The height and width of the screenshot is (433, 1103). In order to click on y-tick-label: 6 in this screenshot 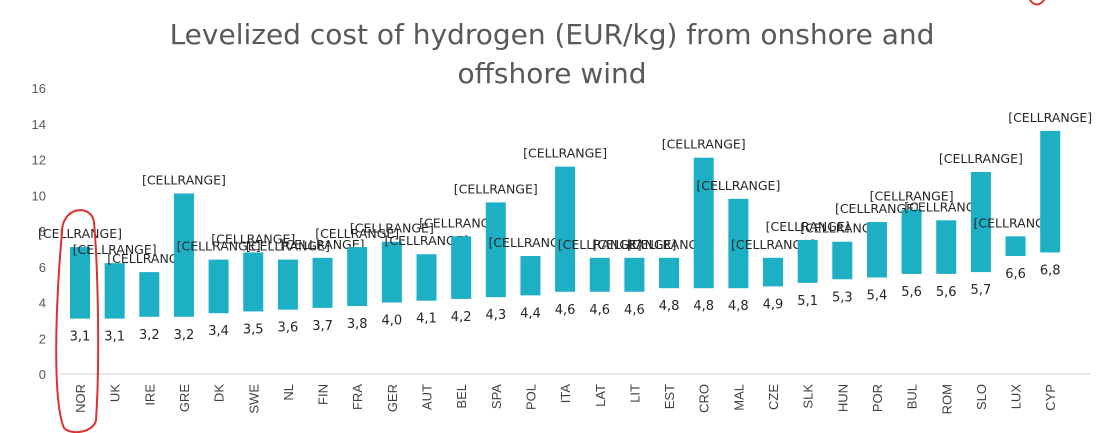, I will do `click(42, 267)`.